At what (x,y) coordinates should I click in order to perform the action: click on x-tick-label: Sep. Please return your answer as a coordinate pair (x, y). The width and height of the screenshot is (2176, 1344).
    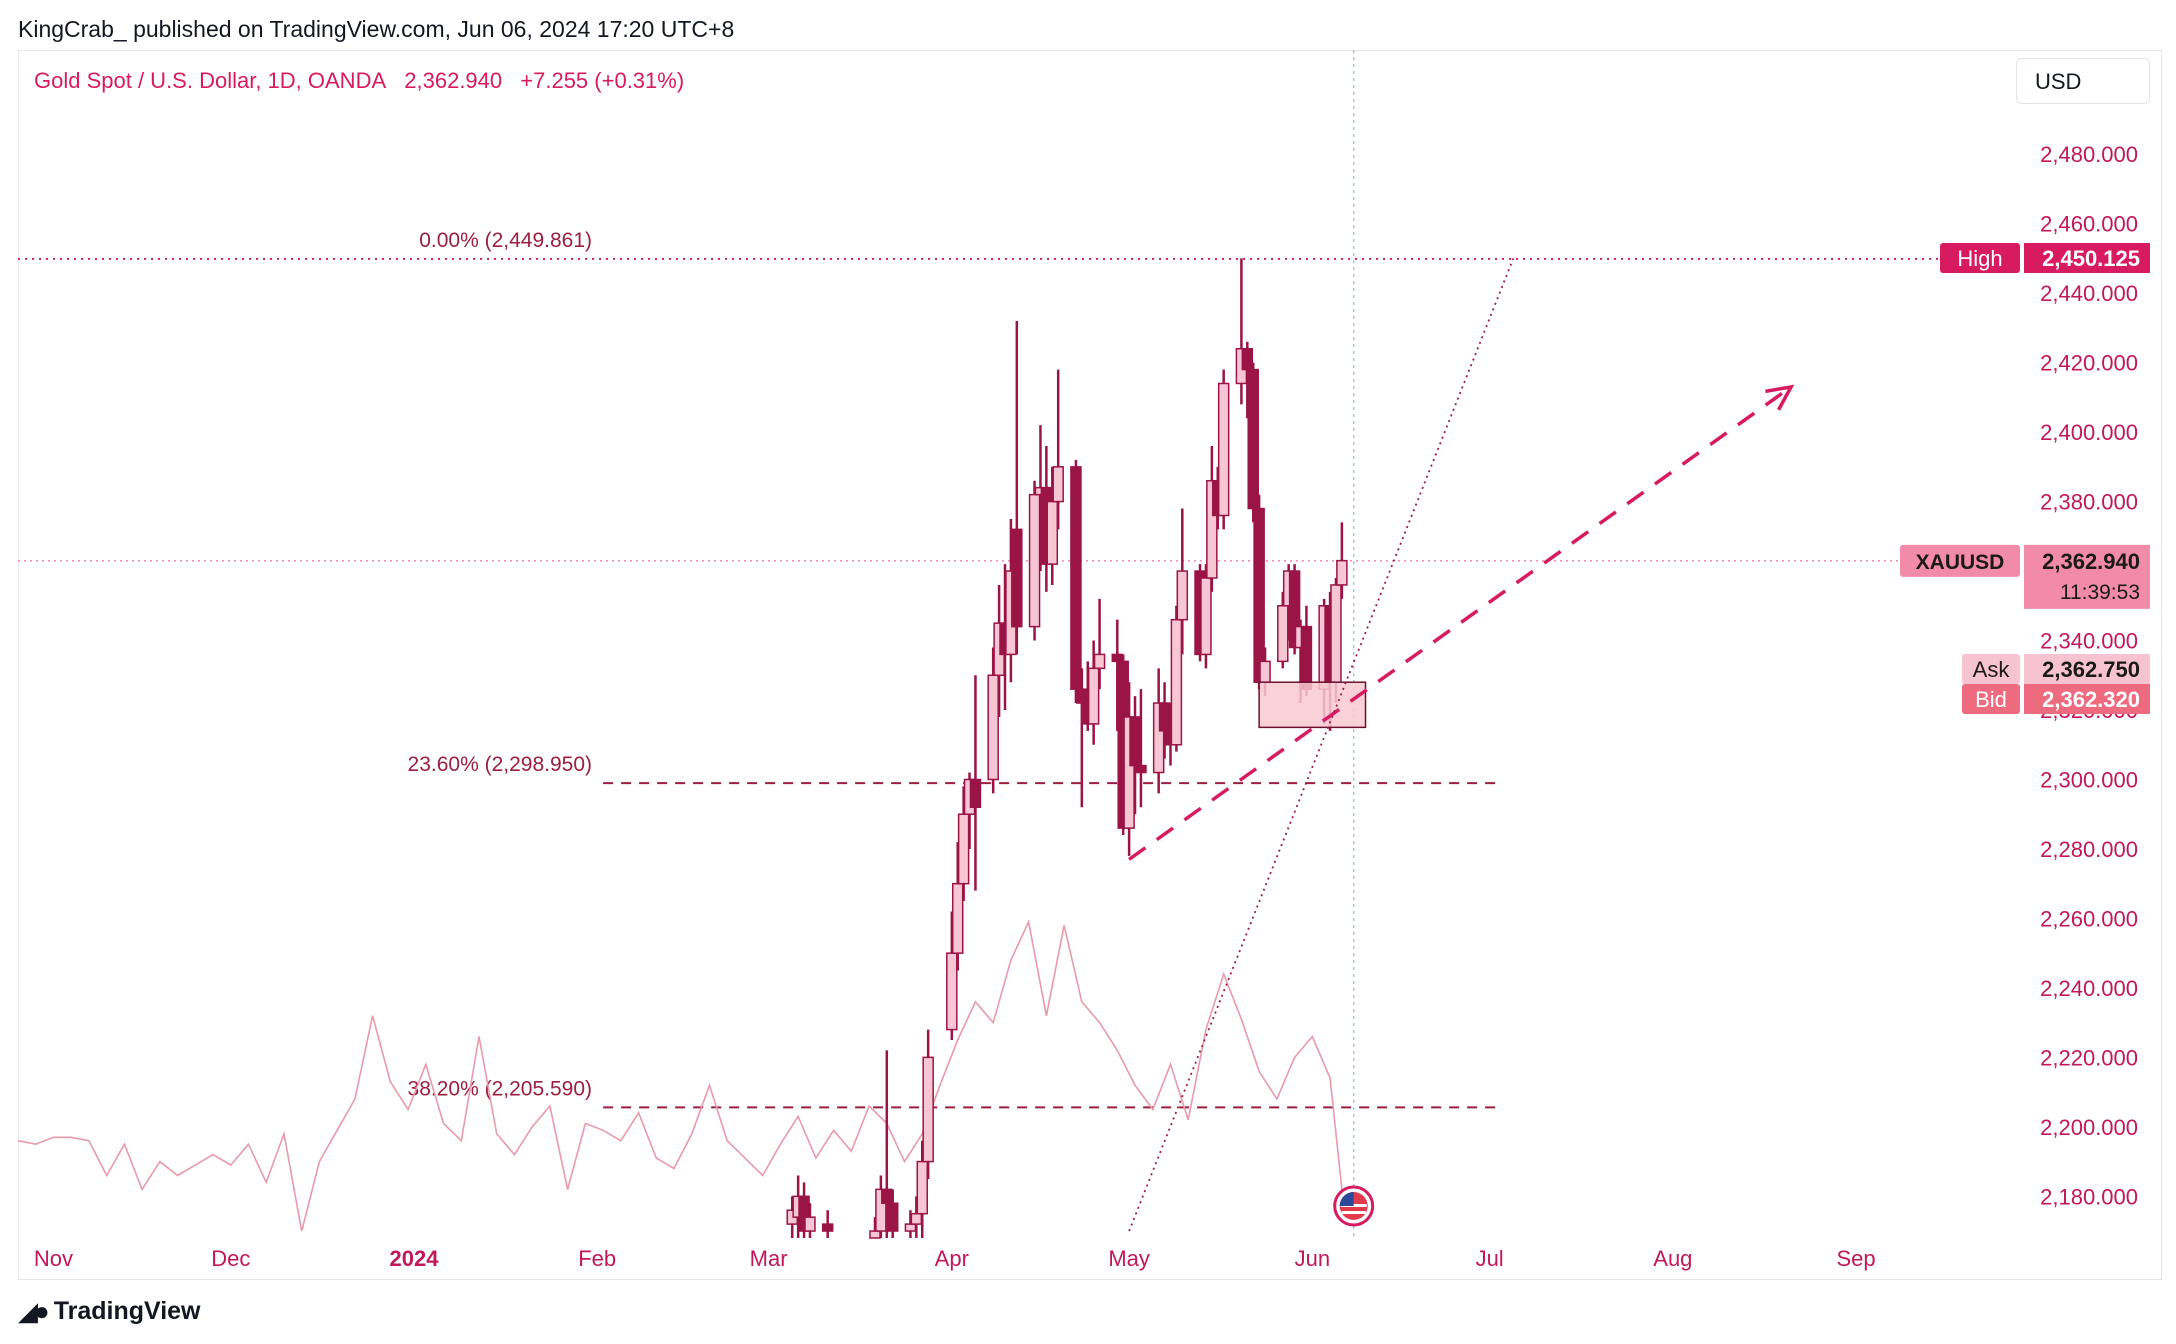
    Looking at the image, I should click on (1855, 1258).